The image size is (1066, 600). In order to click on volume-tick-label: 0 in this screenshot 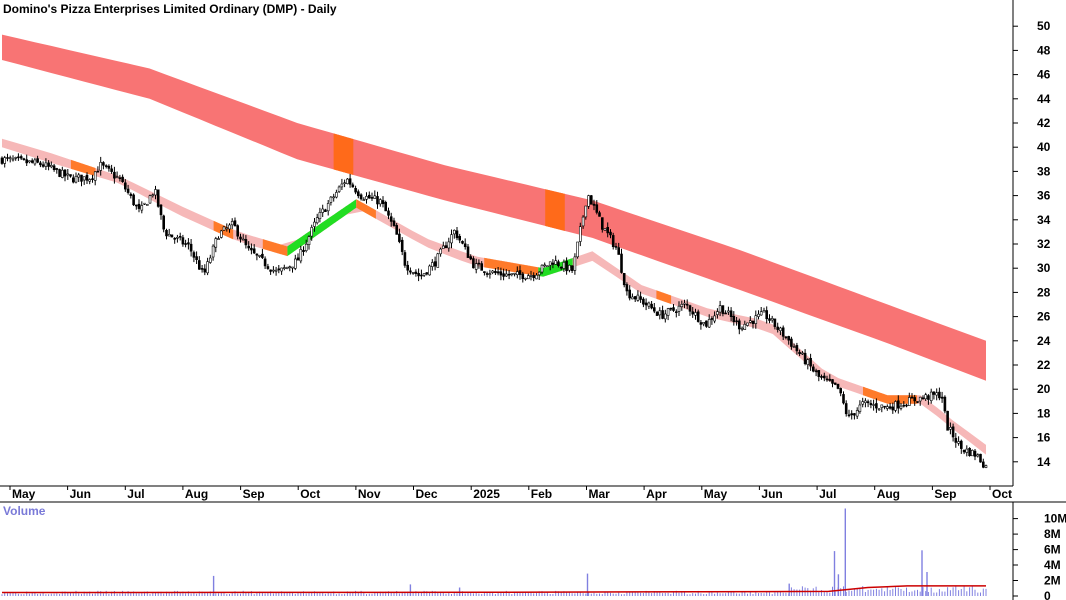, I will do `click(1047, 594)`.